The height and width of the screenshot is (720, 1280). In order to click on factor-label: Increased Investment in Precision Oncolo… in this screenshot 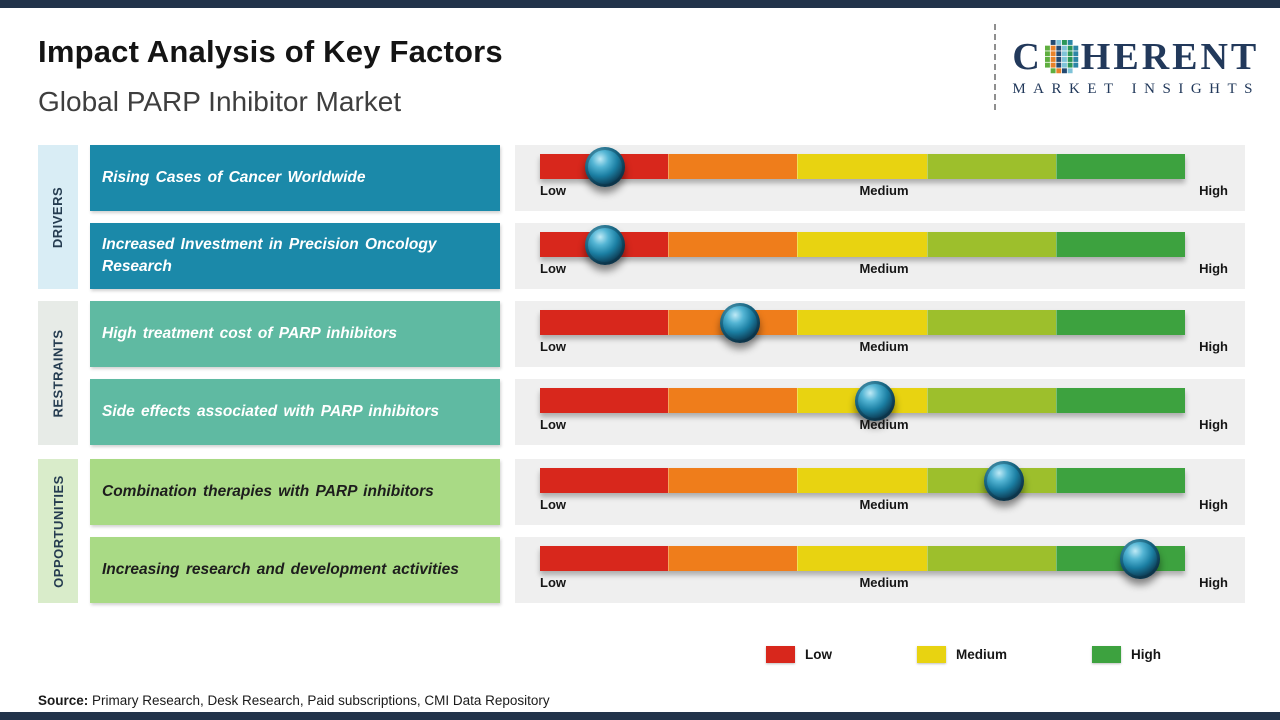, I will do `click(269, 255)`.